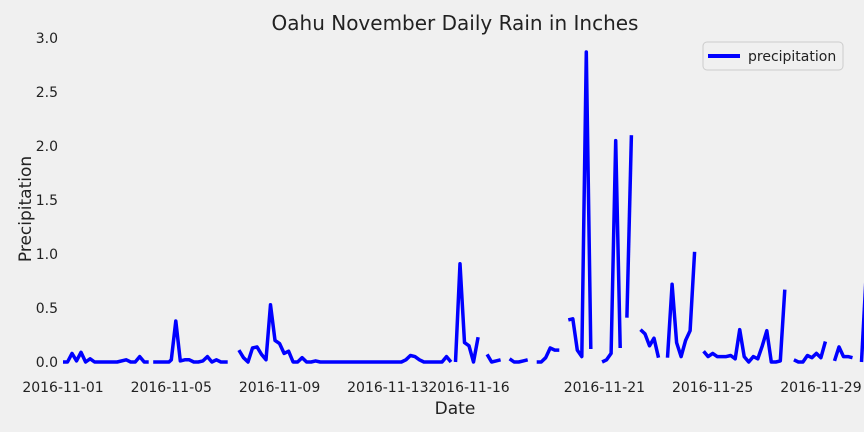 Image resolution: width=864 pixels, height=432 pixels. Describe the element at coordinates (455, 23) in the screenshot. I see `chart-title: Oahu November Daily Rain in Inches` at that location.